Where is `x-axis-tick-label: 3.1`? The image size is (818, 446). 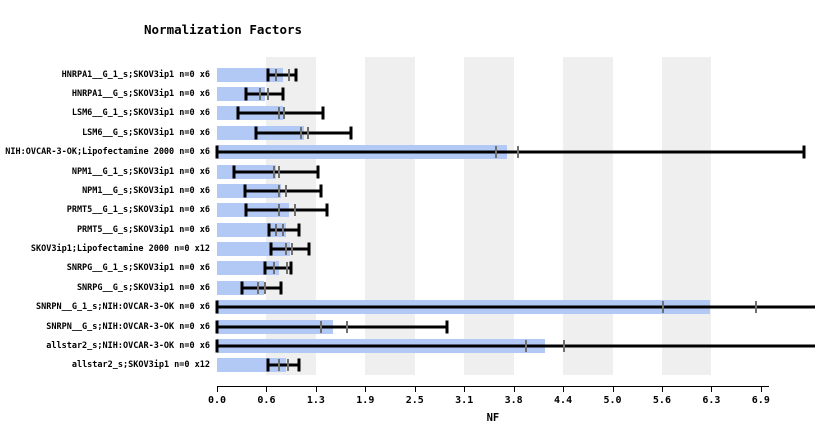 x-axis-tick-label: 3.1 is located at coordinates (464, 400).